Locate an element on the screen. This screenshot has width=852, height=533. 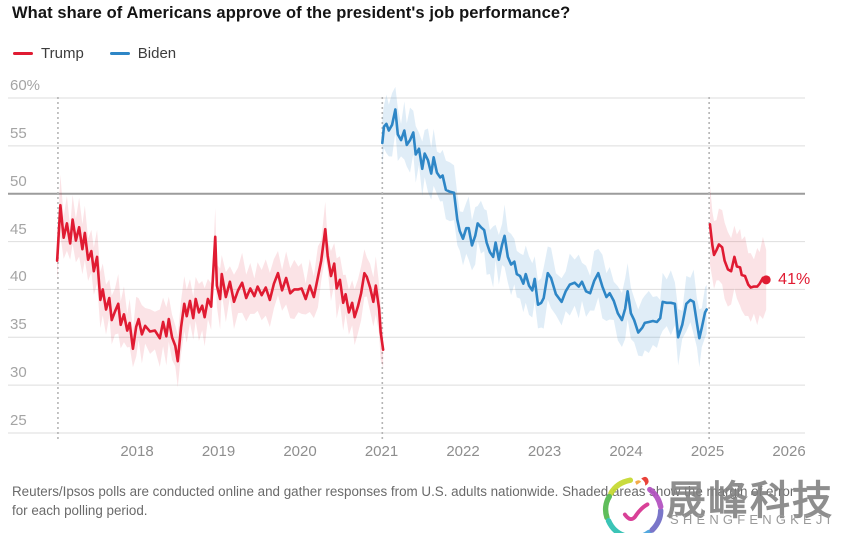
y-axis-label: 50 is located at coordinates (18, 181).